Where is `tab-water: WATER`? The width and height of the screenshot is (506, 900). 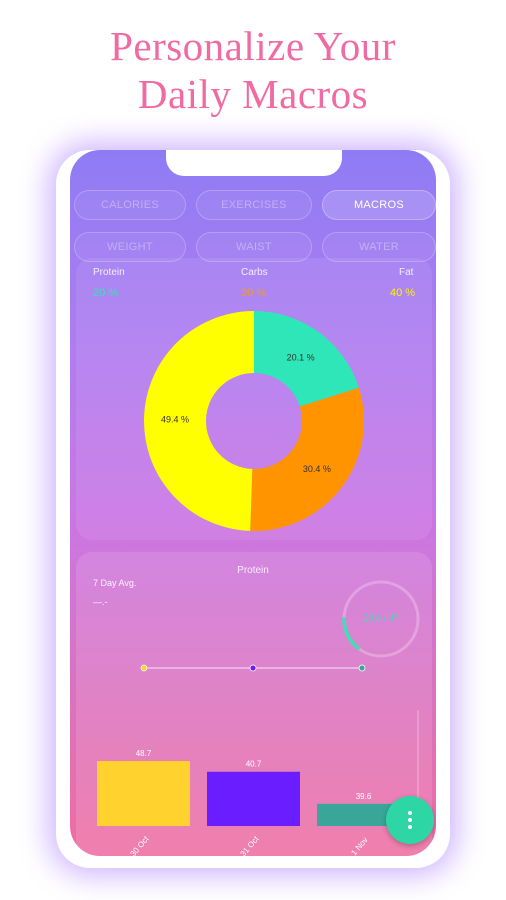
tab-water: WATER is located at coordinates (379, 247).